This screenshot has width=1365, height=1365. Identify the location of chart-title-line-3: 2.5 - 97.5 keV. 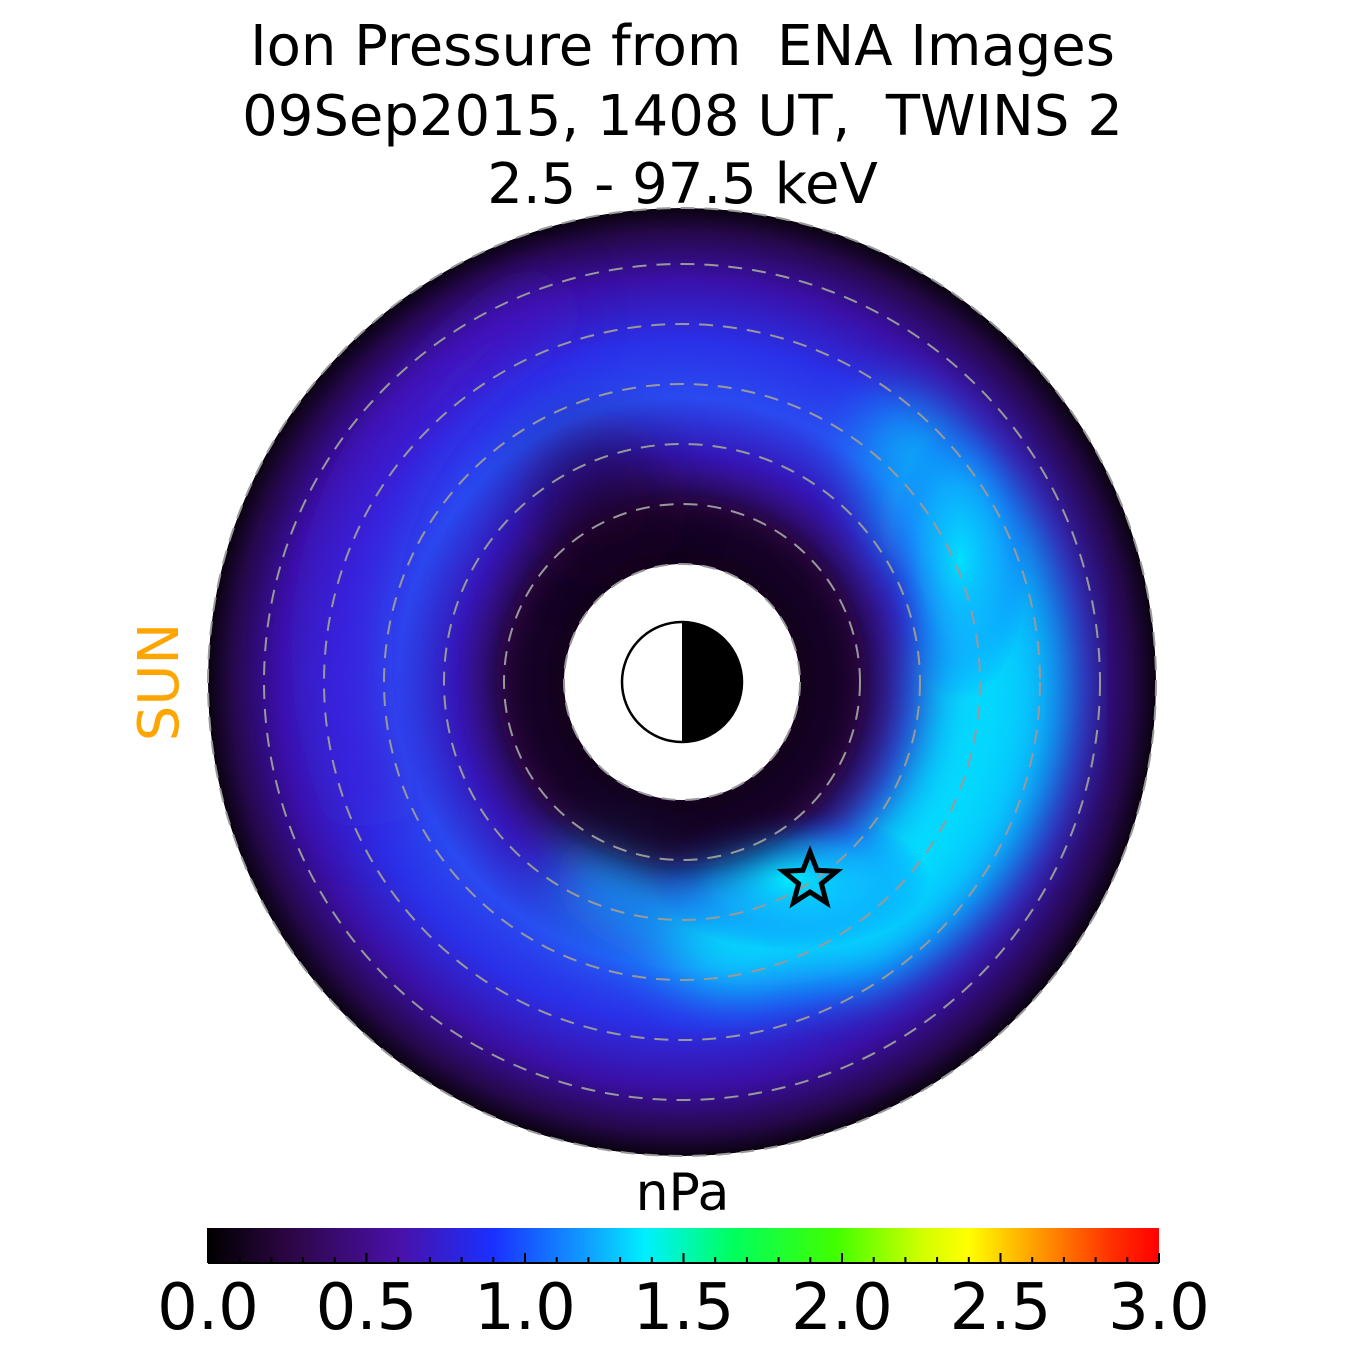
(682, 184).